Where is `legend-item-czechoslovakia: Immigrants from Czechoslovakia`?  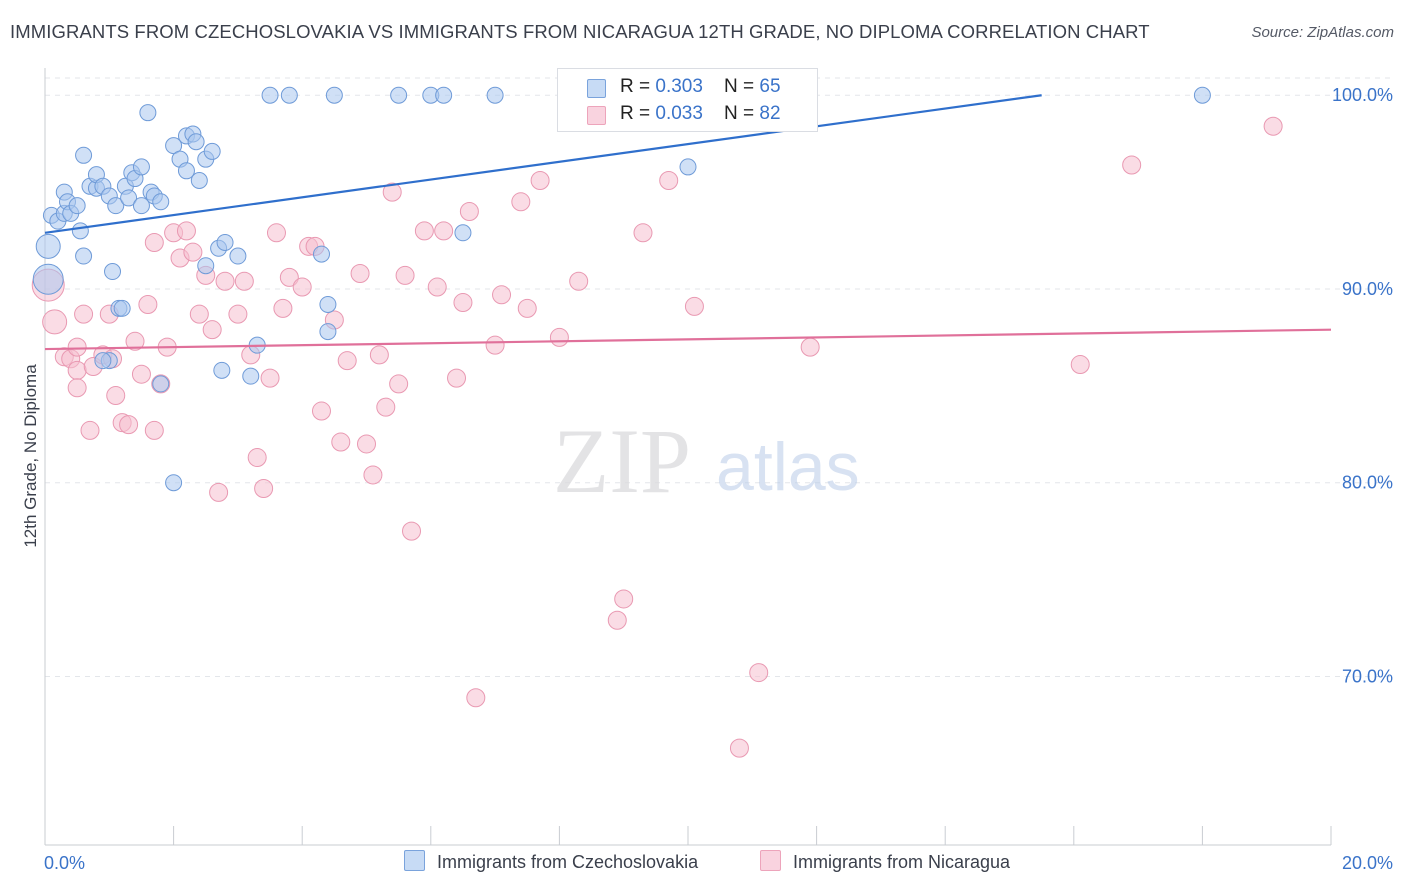 legend-item-czechoslovakia: Immigrants from Czechoslovakia is located at coordinates (551, 863).